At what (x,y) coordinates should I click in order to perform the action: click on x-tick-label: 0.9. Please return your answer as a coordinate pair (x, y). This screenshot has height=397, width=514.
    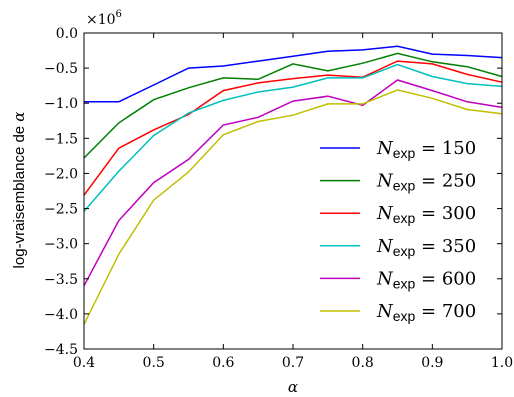
    Looking at the image, I should click on (432, 363).